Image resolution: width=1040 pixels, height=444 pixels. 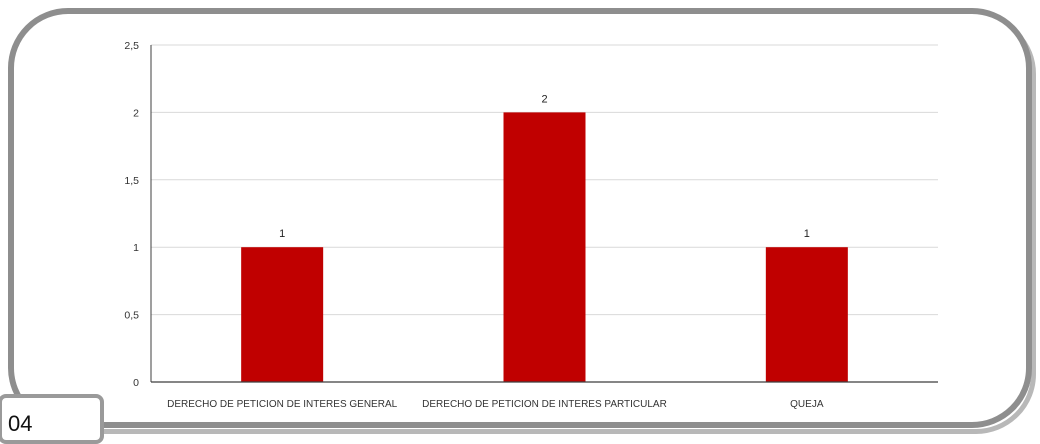 I want to click on data-label: 2, so click(x=544, y=99).